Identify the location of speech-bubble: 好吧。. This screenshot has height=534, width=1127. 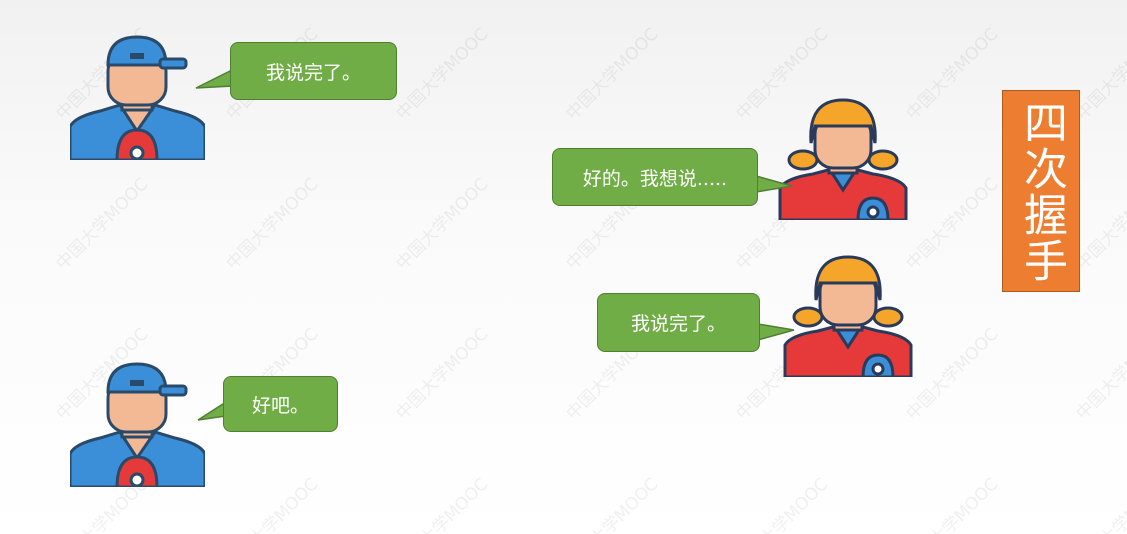
(280, 404).